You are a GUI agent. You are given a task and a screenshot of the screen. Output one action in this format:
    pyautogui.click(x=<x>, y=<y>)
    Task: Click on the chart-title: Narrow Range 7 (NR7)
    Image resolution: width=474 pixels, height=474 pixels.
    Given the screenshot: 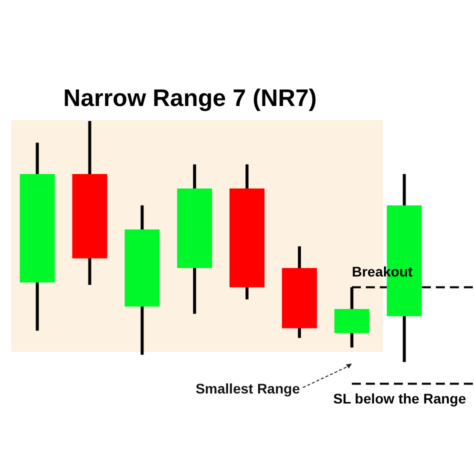 What is the action you would take?
    pyautogui.click(x=190, y=98)
    